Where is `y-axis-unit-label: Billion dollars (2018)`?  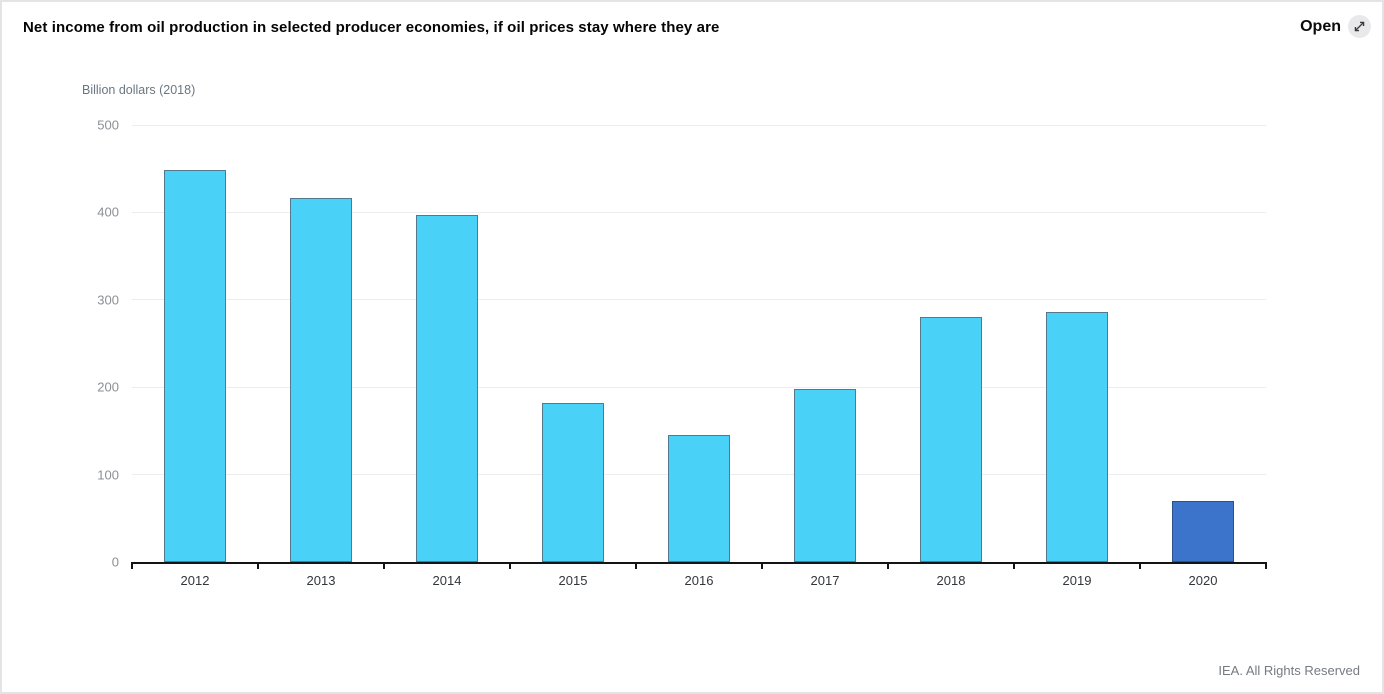
y-axis-unit-label: Billion dollars (2018) is located at coordinates (139, 90).